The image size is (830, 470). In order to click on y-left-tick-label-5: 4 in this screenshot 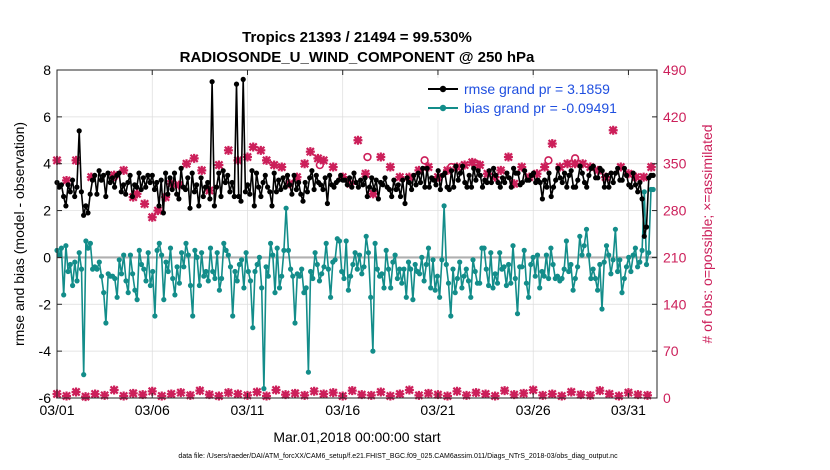, I will do `click(47, 164)`.